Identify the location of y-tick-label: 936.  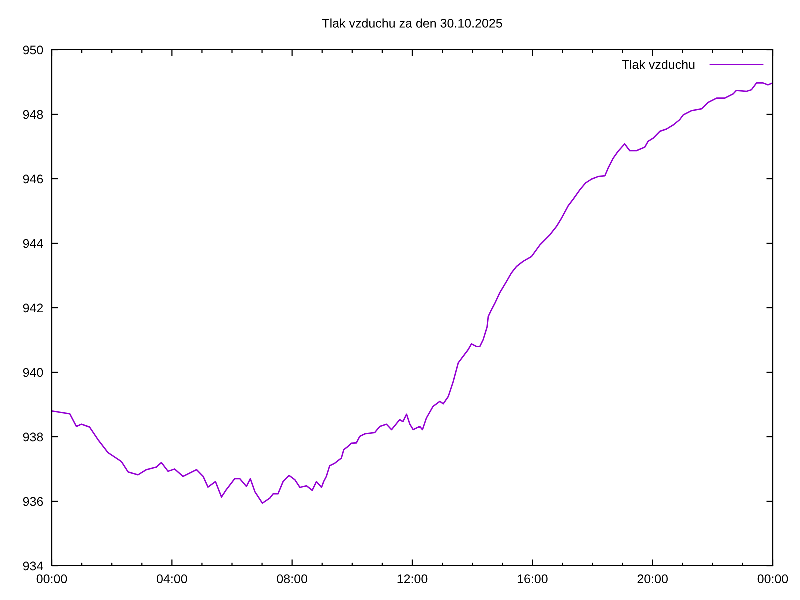
(33, 501).